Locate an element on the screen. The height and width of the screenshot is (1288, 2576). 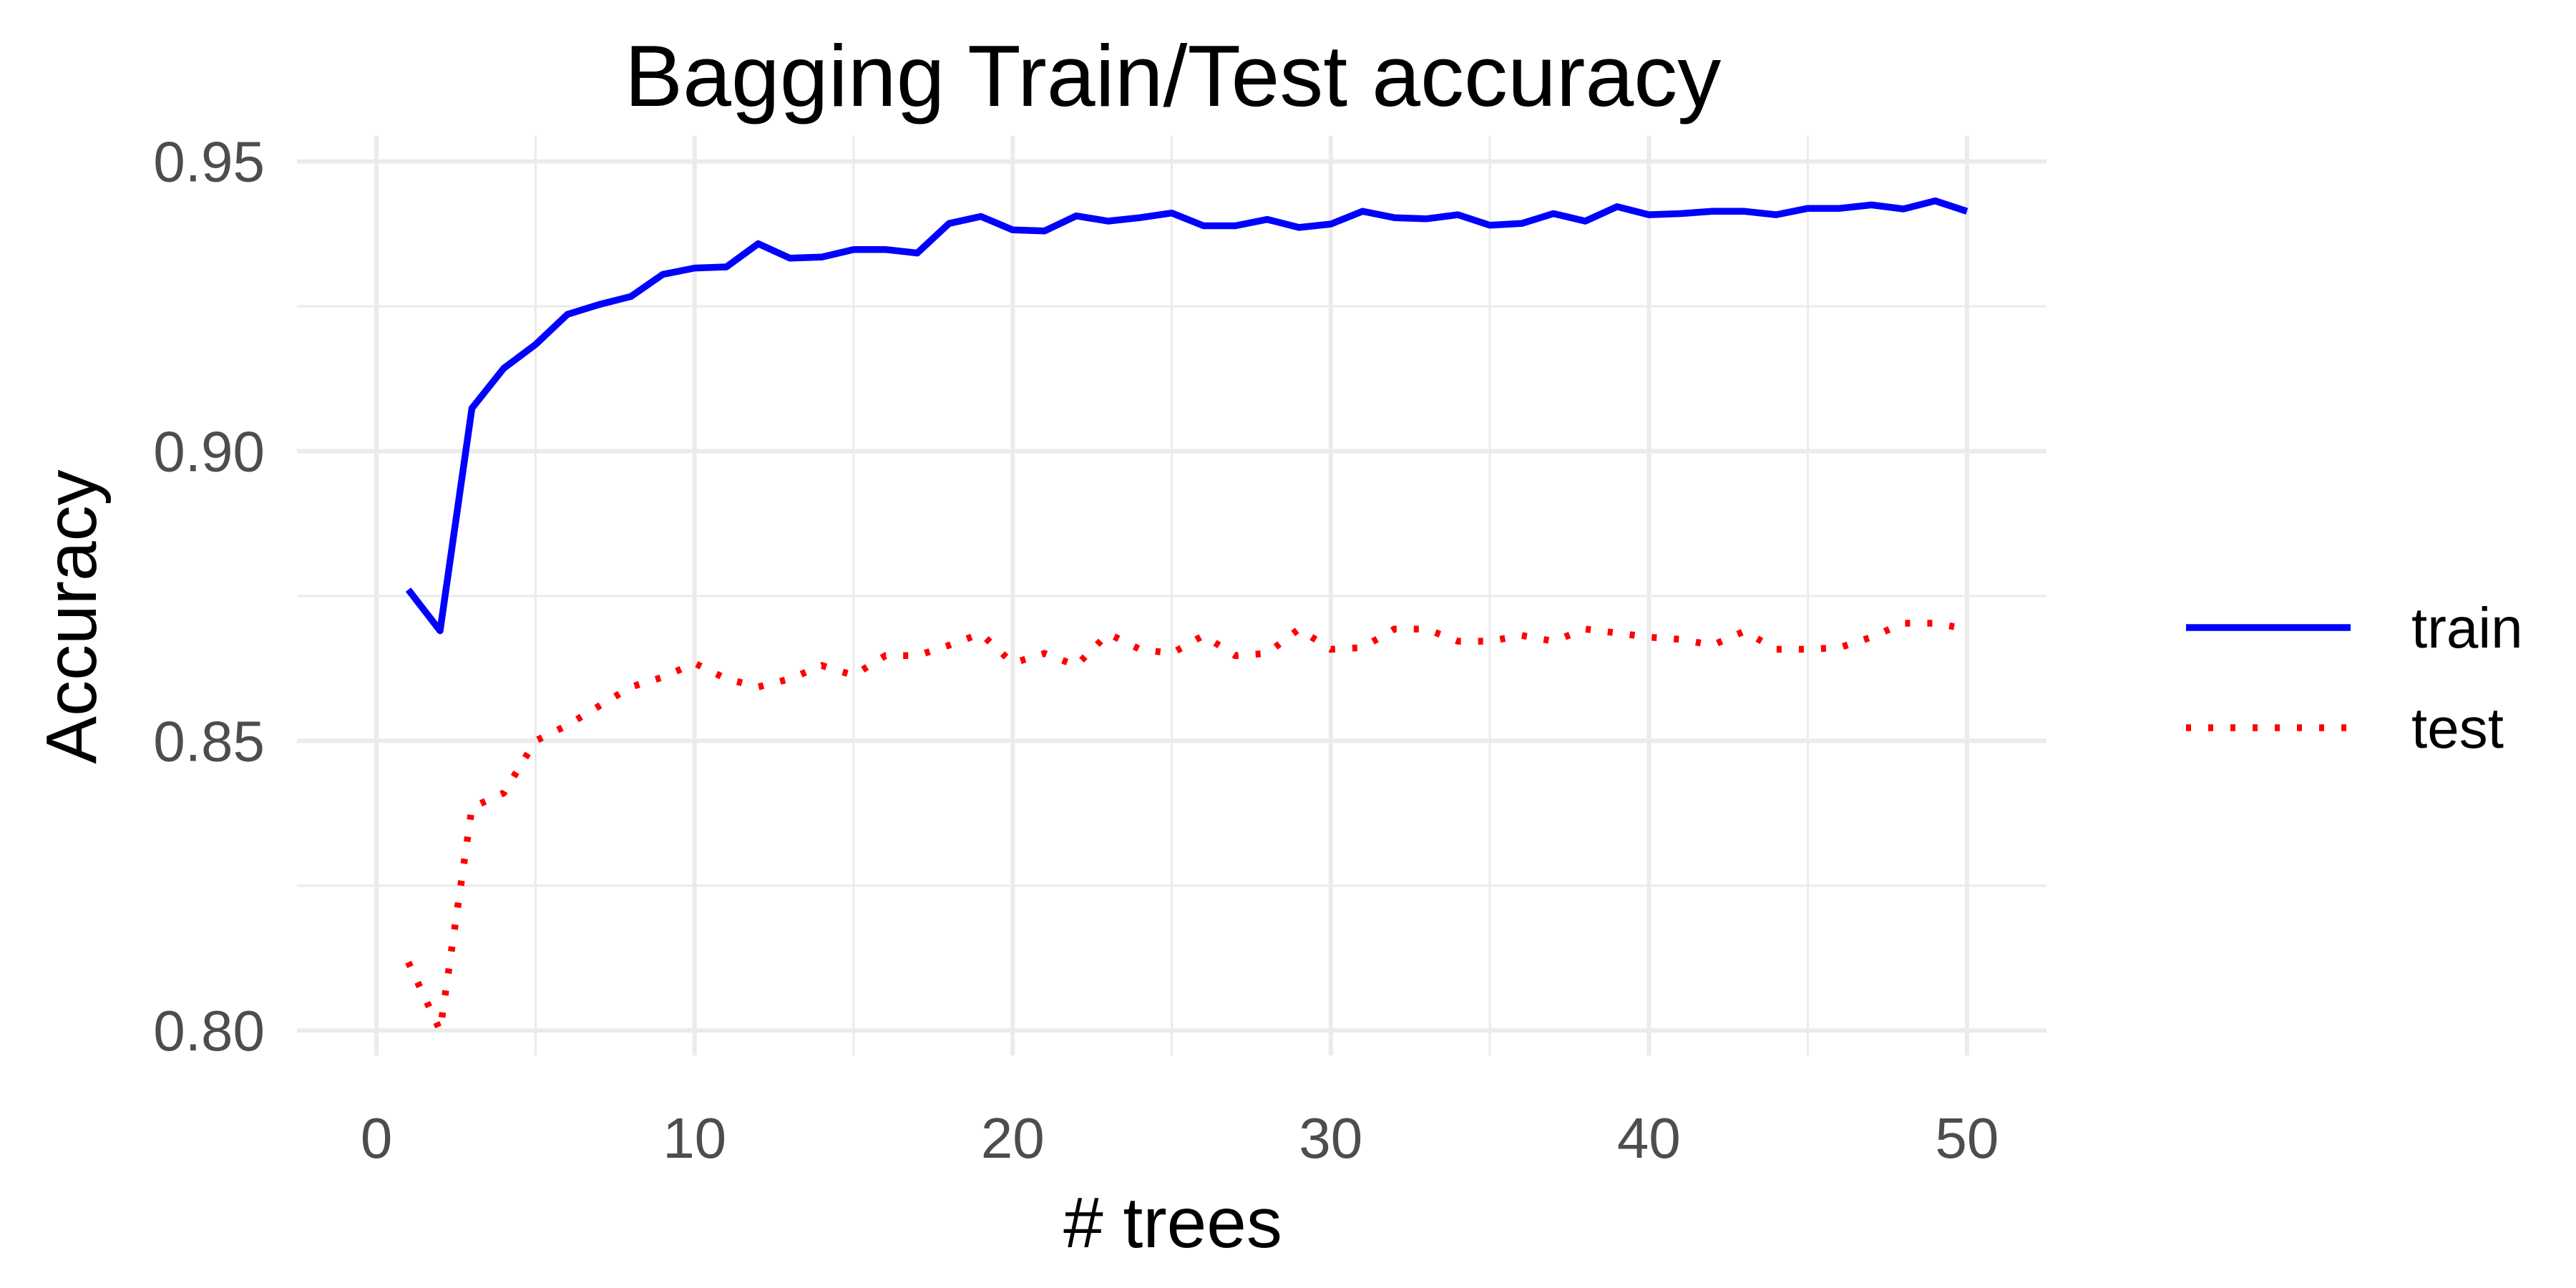
legend-label-train: train is located at coordinates (2467, 628).